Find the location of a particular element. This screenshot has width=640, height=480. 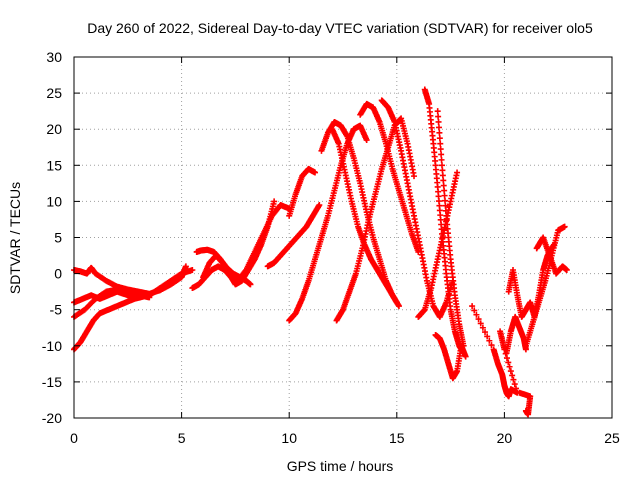

y-axis-label: SDTVAR / TECUs is located at coordinates (15, 238).